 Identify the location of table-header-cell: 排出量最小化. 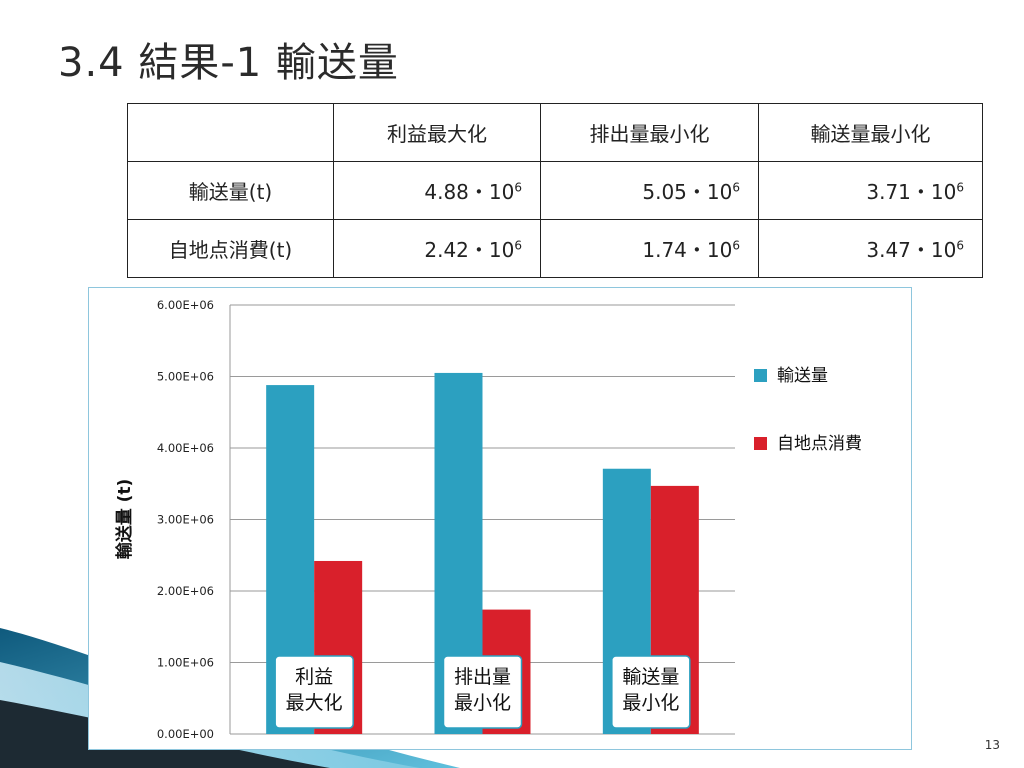
(649, 132).